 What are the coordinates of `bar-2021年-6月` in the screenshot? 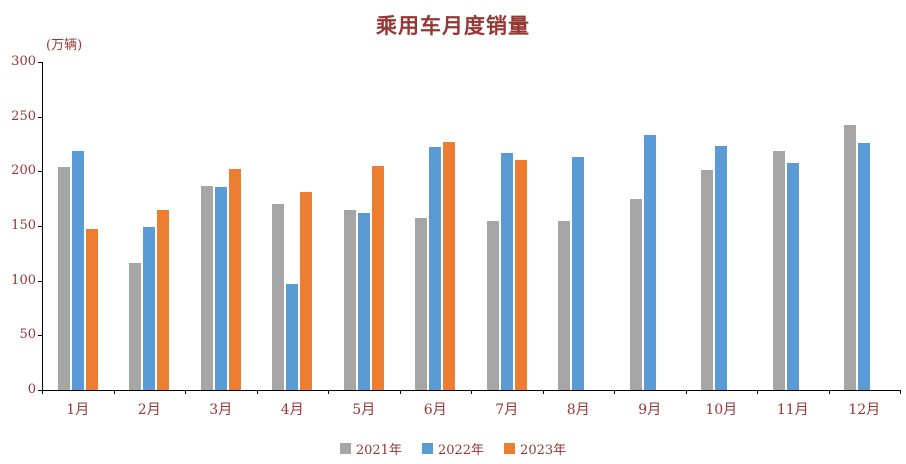 It's located at (421, 304).